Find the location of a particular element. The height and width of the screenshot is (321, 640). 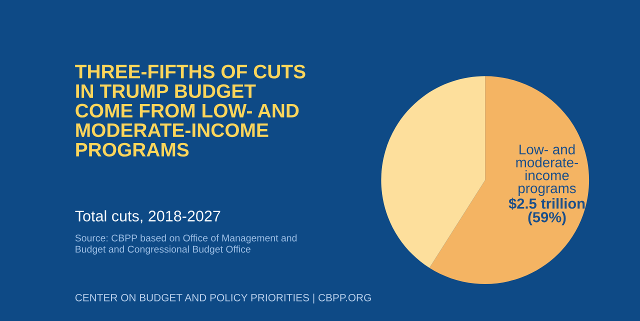

data-label: $2.5 trillion (59%) is located at coordinates (546, 212).